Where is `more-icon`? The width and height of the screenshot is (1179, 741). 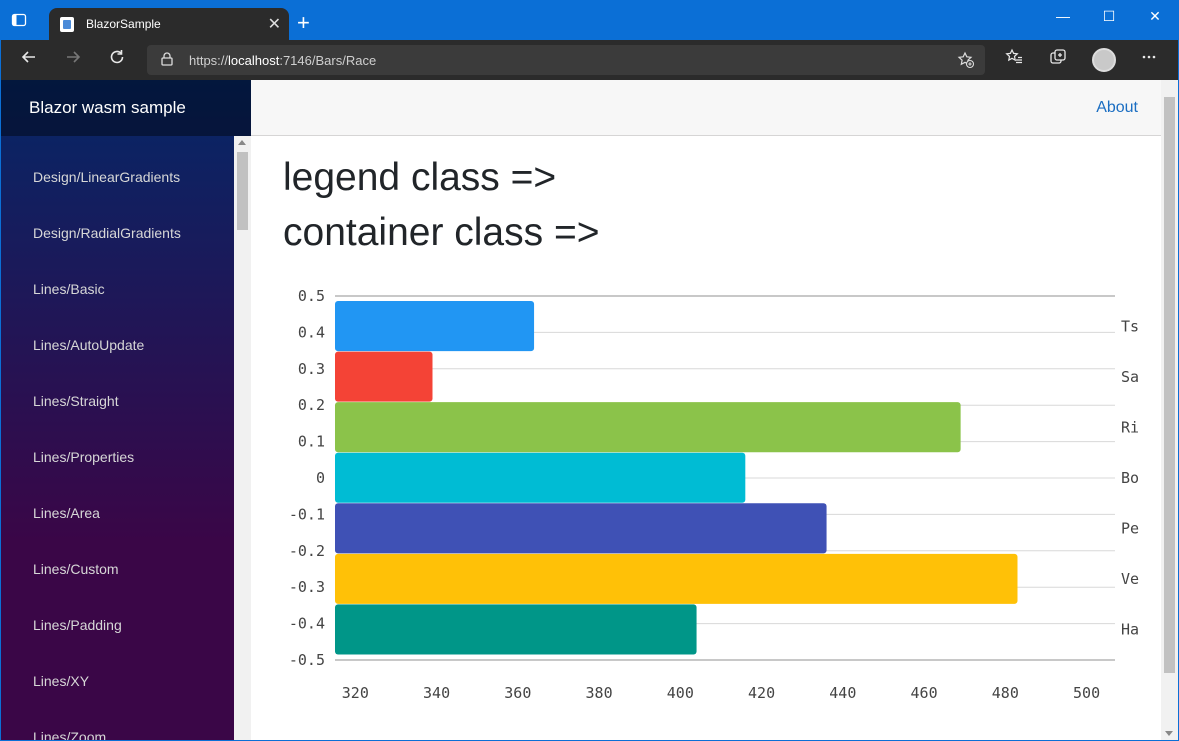
more-icon is located at coordinates (1149, 60).